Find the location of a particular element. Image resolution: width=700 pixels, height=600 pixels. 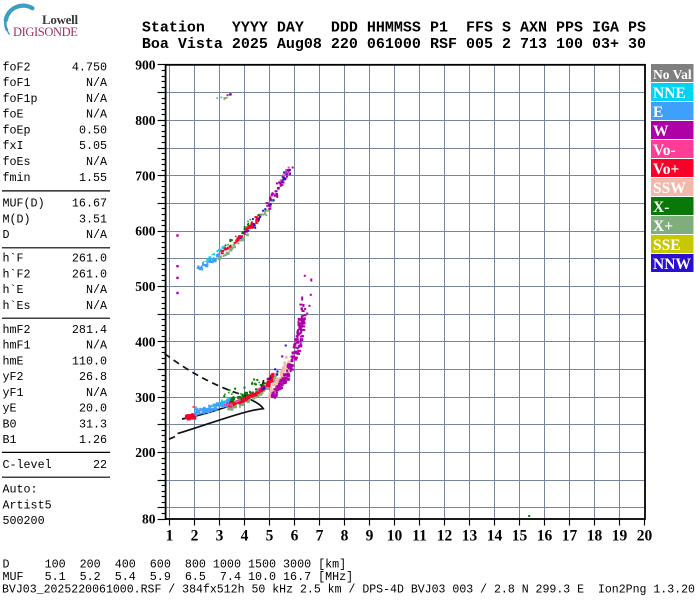

svg-text: 1.26 is located at coordinates (93, 440).